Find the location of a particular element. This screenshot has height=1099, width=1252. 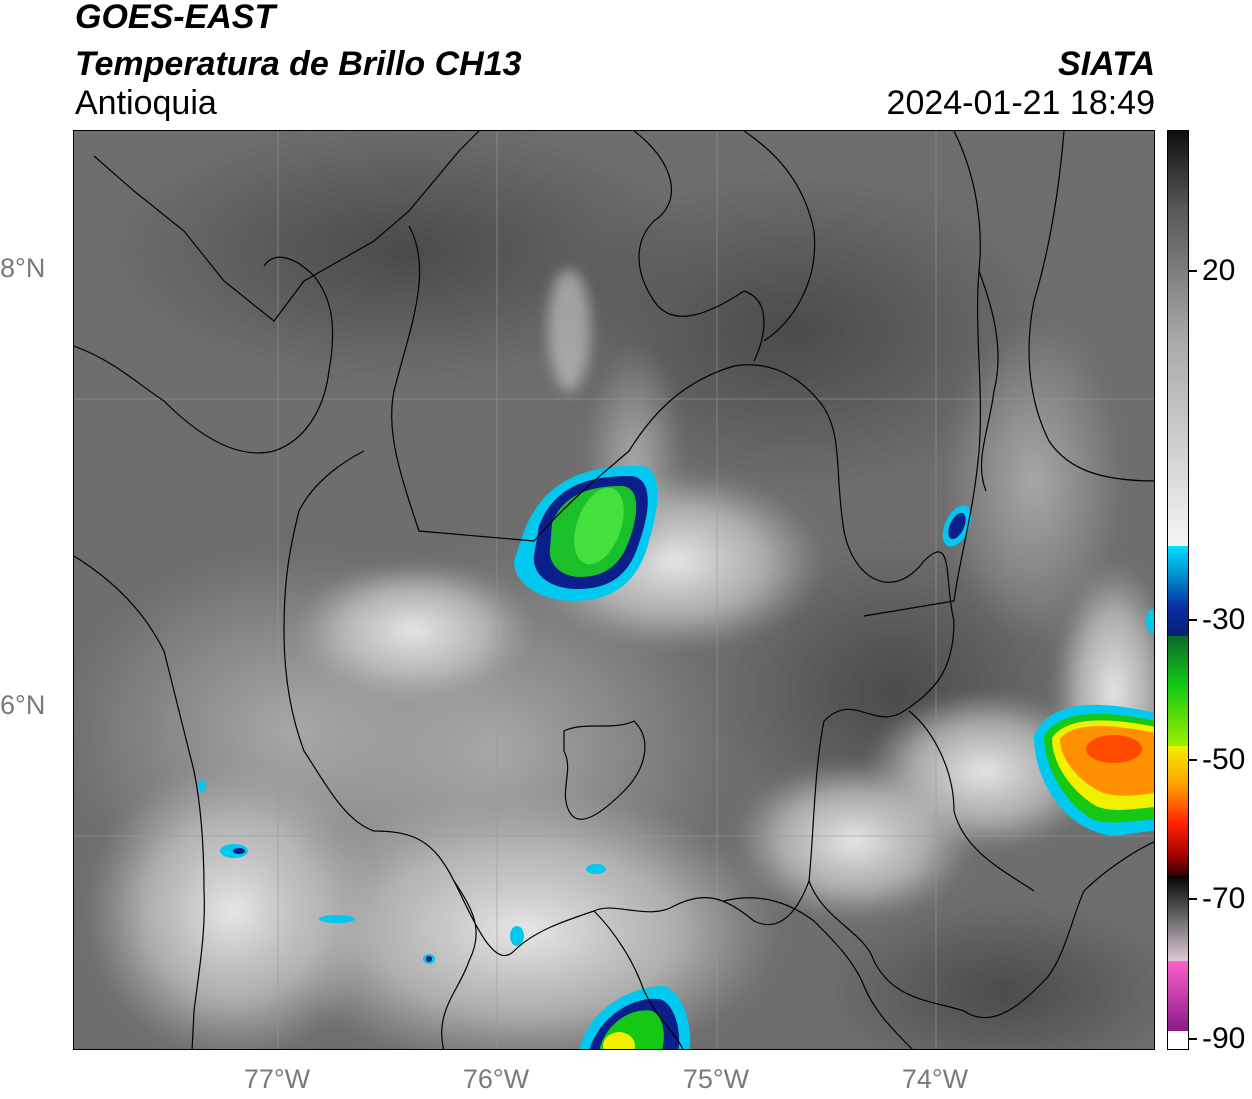

inner-east-border is located at coordinates (988, 381).